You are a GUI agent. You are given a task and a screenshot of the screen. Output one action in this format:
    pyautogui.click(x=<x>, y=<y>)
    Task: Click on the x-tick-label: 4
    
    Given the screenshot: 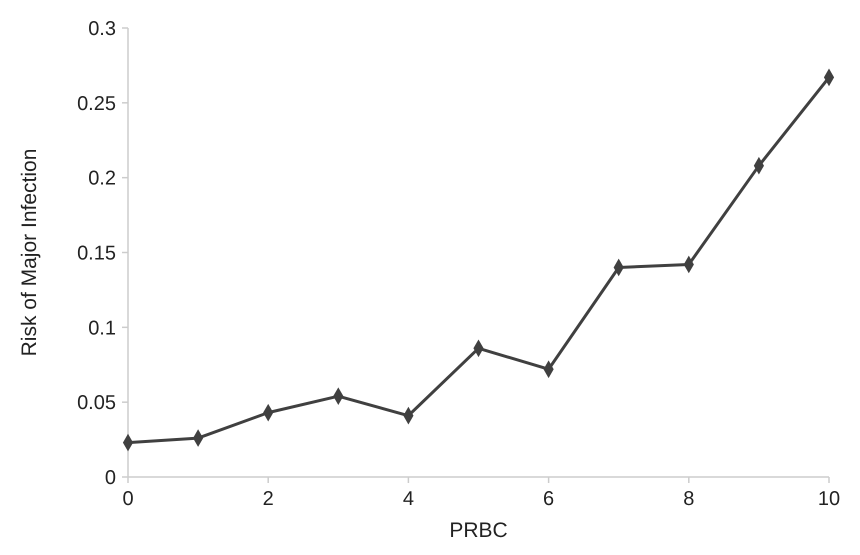 What is the action you would take?
    pyautogui.click(x=408, y=499)
    